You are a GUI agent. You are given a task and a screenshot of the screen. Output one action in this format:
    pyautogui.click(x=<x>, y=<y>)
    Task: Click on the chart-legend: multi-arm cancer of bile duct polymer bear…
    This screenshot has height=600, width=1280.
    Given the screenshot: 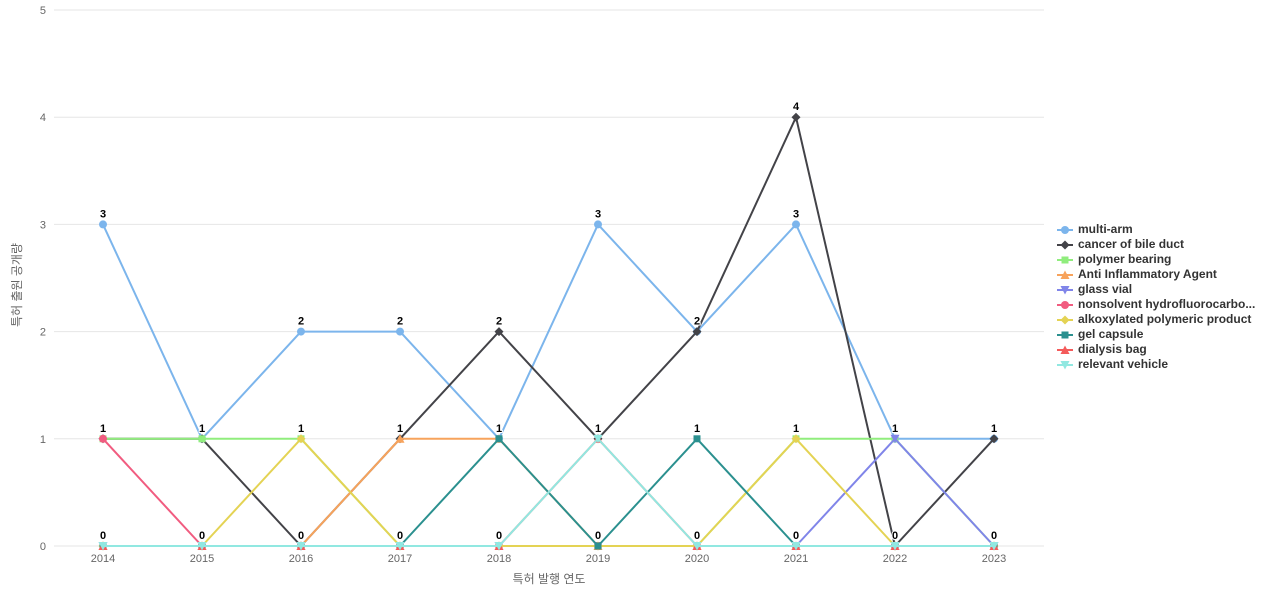 What is the action you would take?
    pyautogui.click(x=1156, y=297)
    